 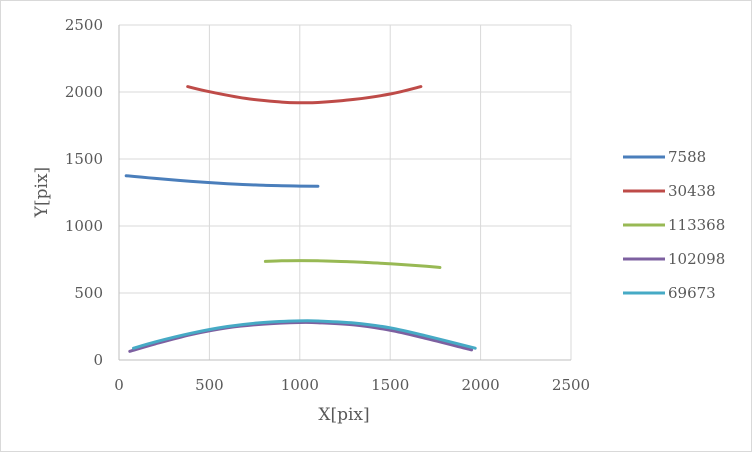 What do you see at coordinates (343, 415) in the screenshot?
I see `x-axis-title: X[pix]` at bounding box center [343, 415].